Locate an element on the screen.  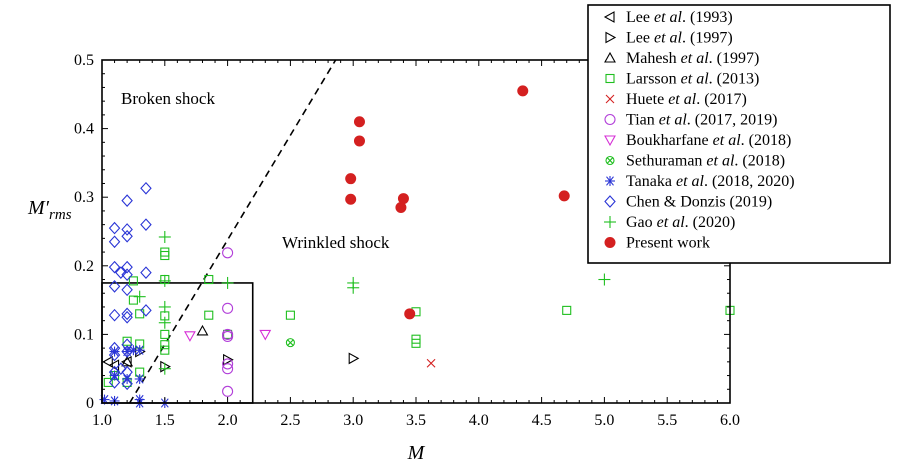
x-tick-label: 2.5 is located at coordinates (290, 420).